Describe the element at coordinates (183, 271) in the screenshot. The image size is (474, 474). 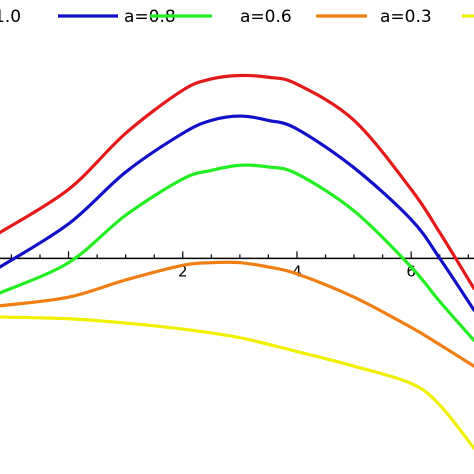
I see `x-tick-label: 2` at that location.